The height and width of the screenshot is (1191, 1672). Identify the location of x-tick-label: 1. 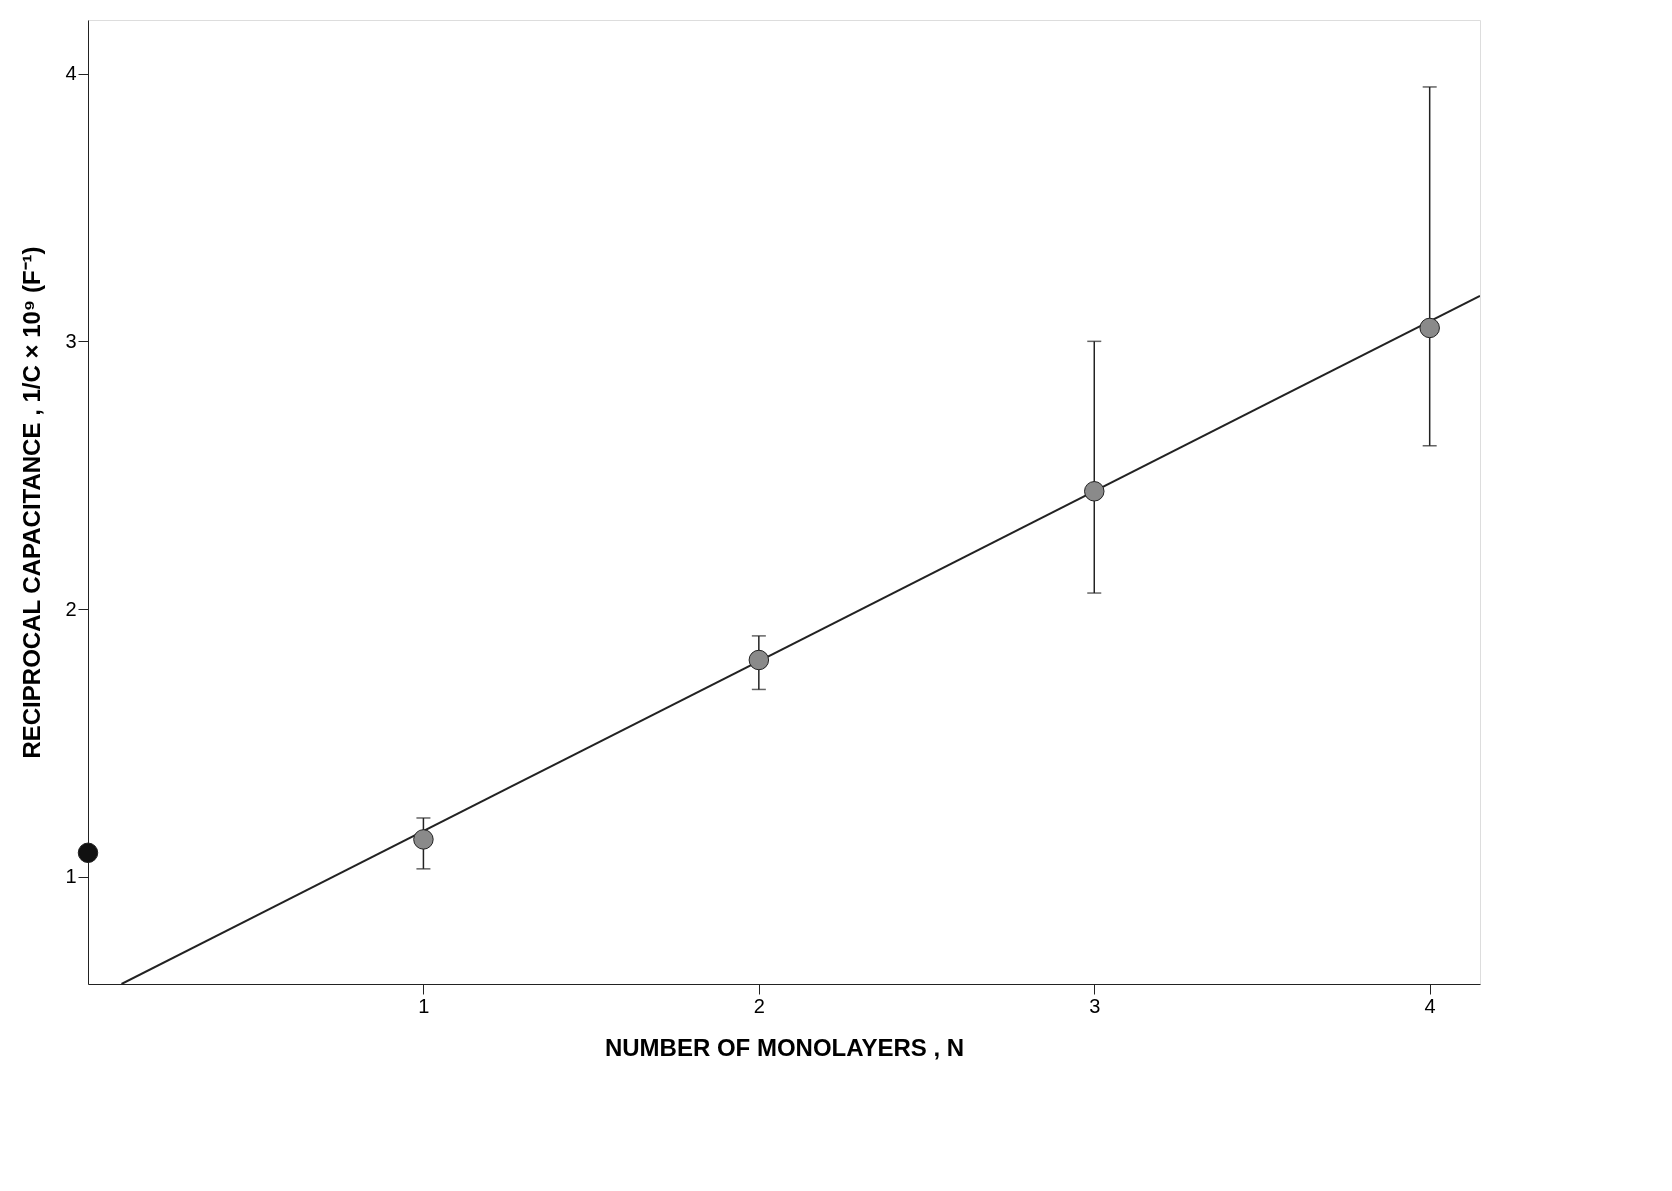
(424, 1005).